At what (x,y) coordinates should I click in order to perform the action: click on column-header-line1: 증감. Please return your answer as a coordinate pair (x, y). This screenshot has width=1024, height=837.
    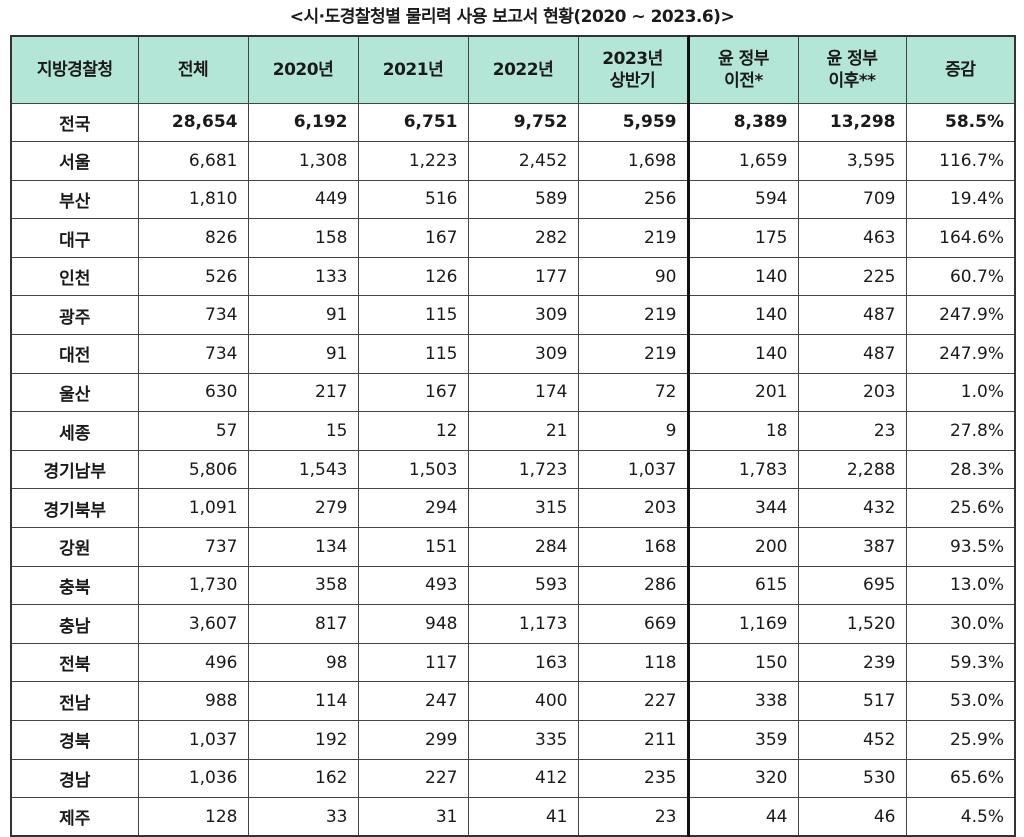
    Looking at the image, I should click on (960, 69).